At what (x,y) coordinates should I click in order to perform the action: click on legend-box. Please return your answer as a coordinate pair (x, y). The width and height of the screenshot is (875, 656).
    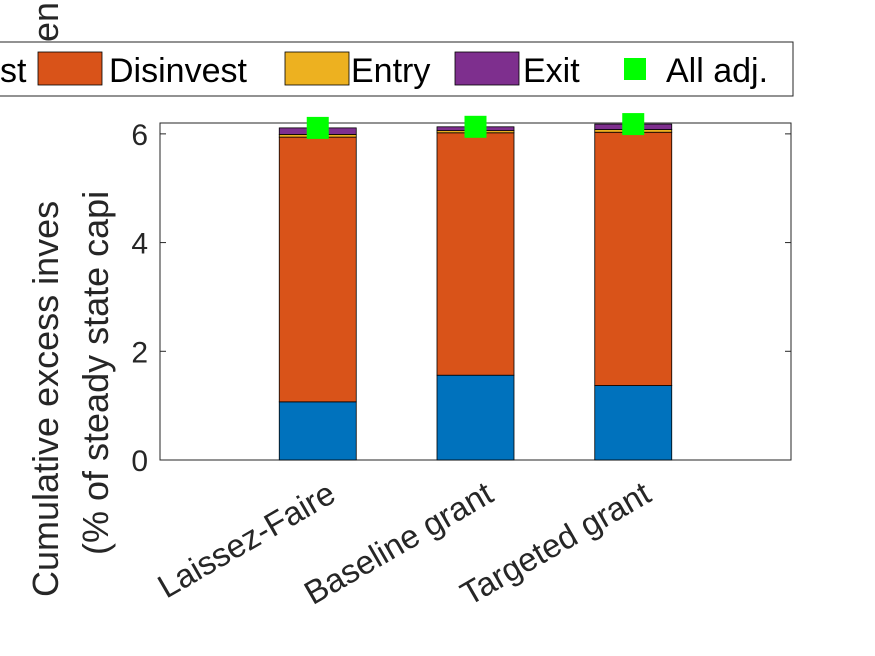
    Looking at the image, I should click on (397, 69).